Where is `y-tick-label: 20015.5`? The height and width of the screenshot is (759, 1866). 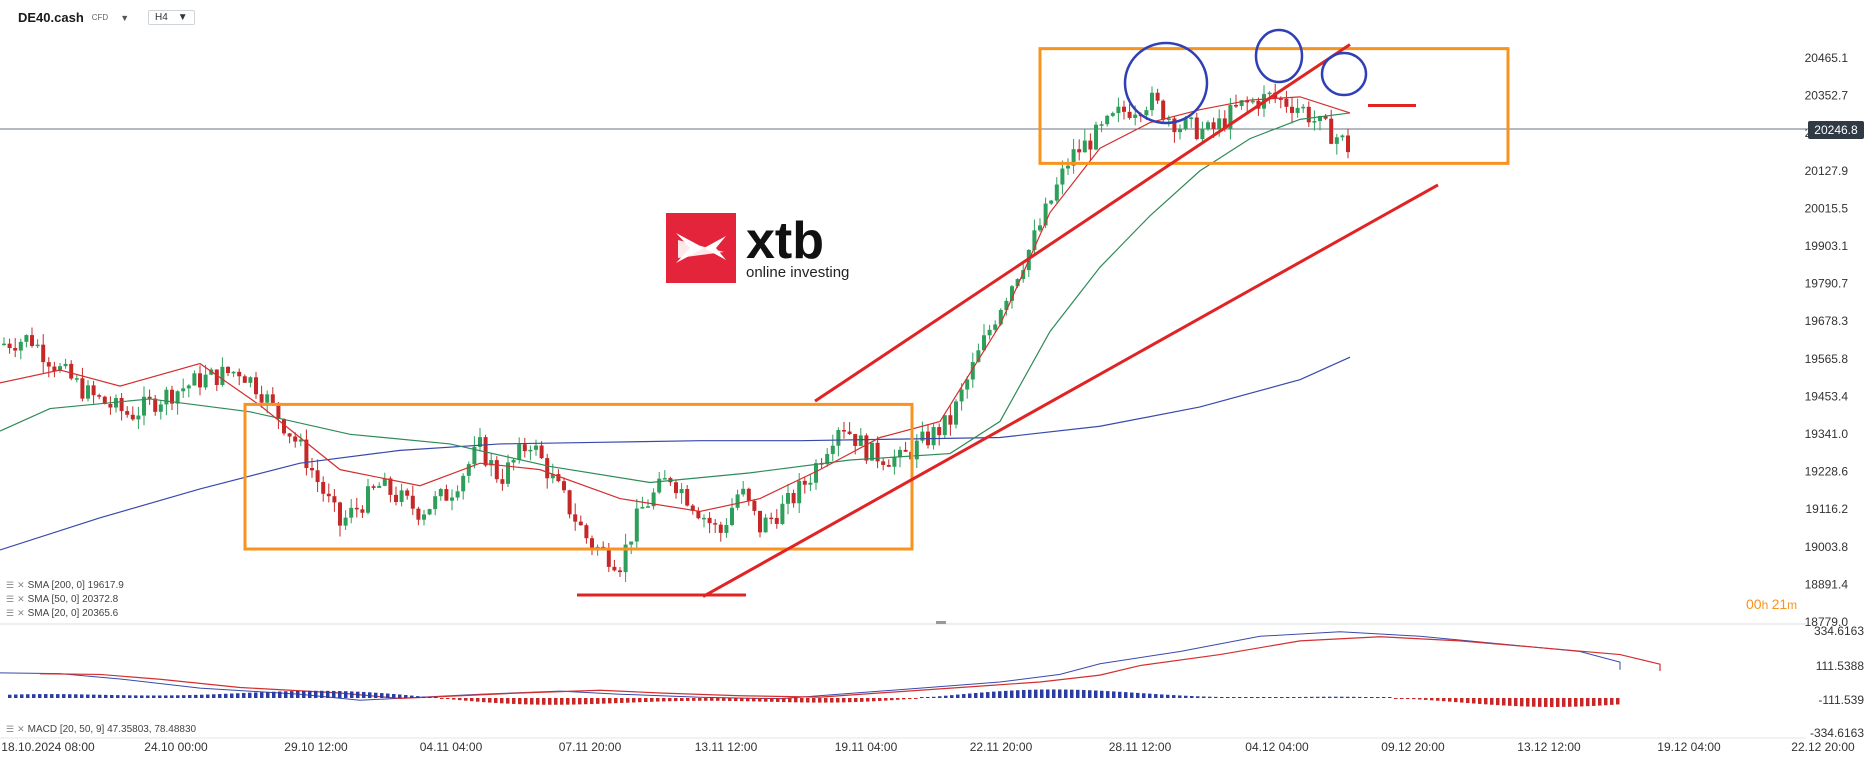 y-tick-label: 20015.5 is located at coordinates (1827, 208).